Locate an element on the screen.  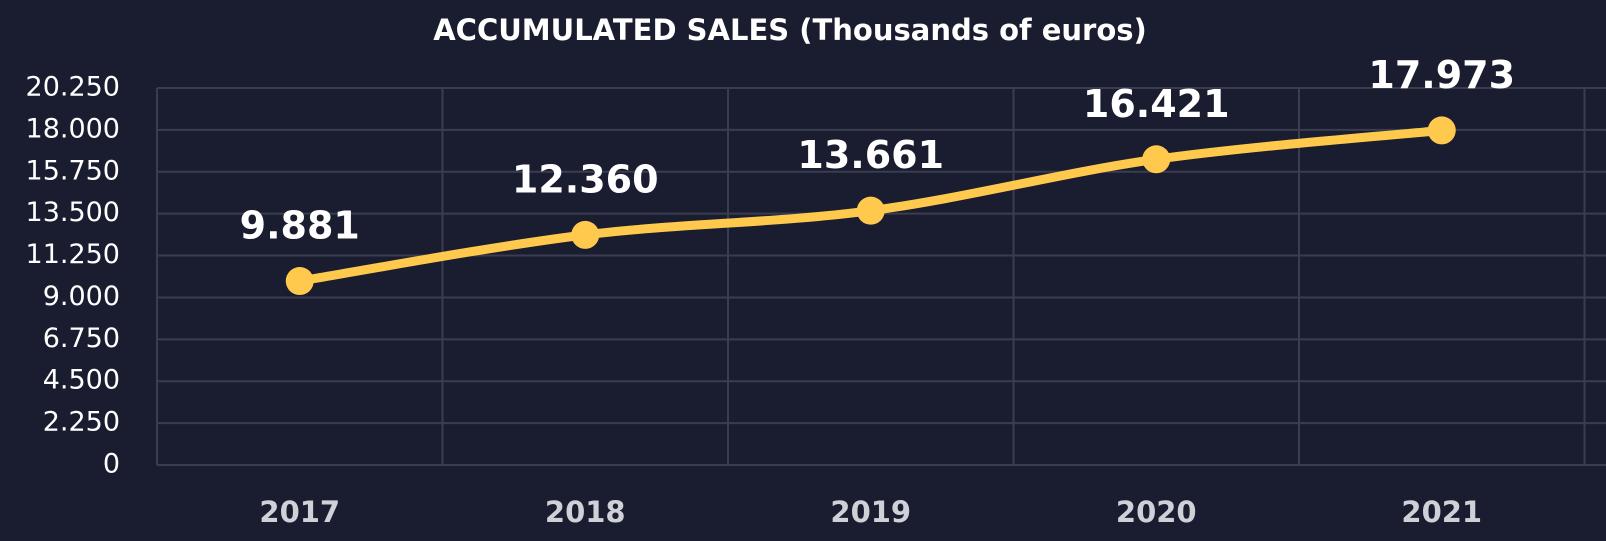
y-tick-label: 11.250 is located at coordinates (73, 254).